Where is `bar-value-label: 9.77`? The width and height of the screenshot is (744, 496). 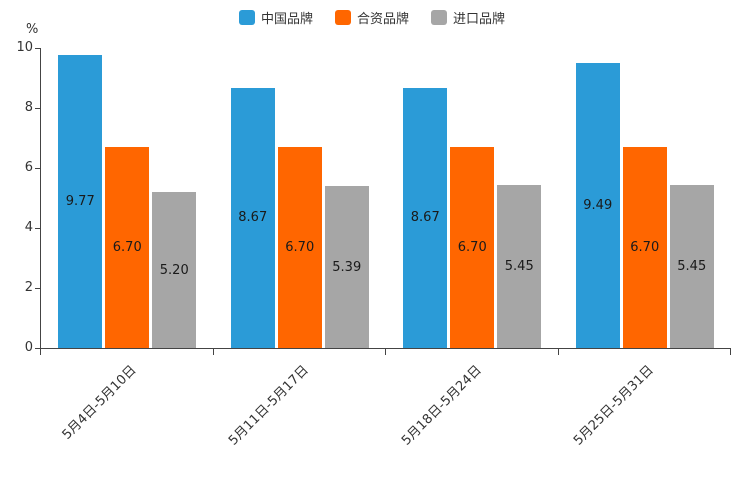 bar-value-label: 9.77 is located at coordinates (80, 201).